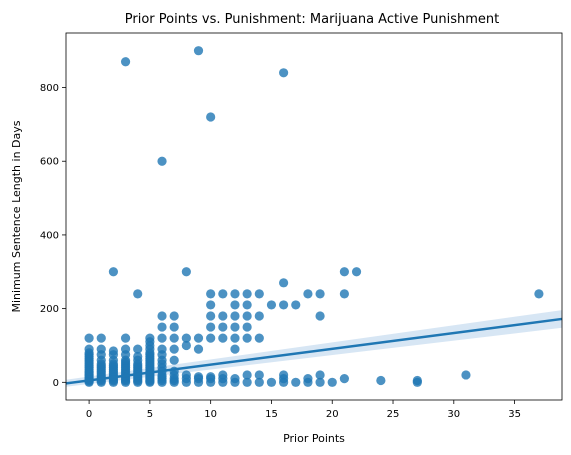  I want to click on y-tick-label: 400, so click(49, 235).